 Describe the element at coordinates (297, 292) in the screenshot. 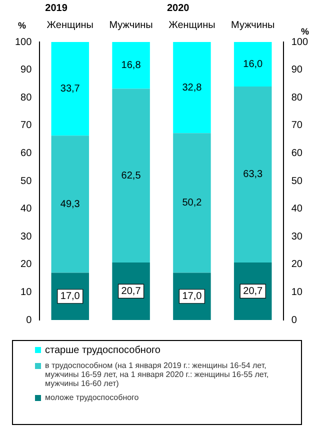

I see `y2-tick-label: 10` at that location.